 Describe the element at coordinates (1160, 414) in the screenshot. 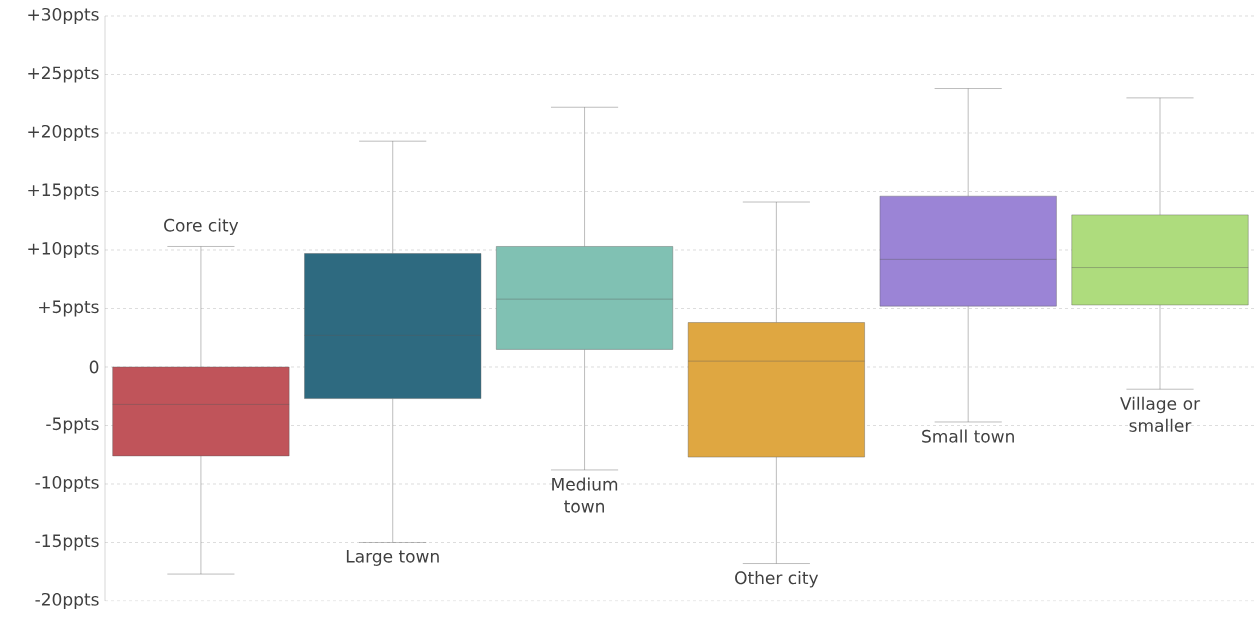

I see `x-tick-label: Village or smaller` at that location.